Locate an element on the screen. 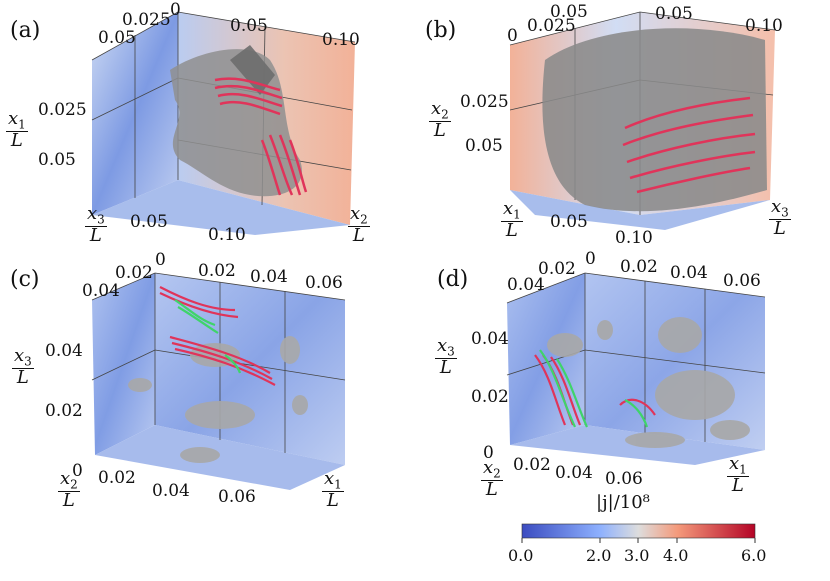 This screenshot has height=581, width=830. panel-label: (d) is located at coordinates (453, 279).